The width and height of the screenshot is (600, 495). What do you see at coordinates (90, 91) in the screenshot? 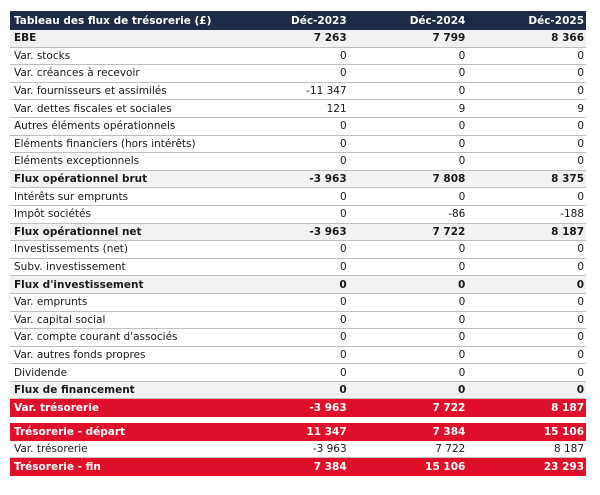
I see `row-label: Var. fournisseurs et assimilés` at bounding box center [90, 91].